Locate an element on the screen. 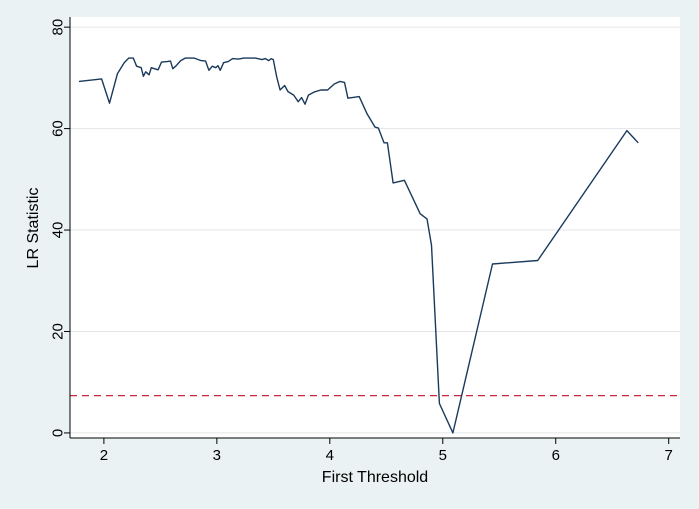  x-axis-title: First Threshold is located at coordinates (375, 477).